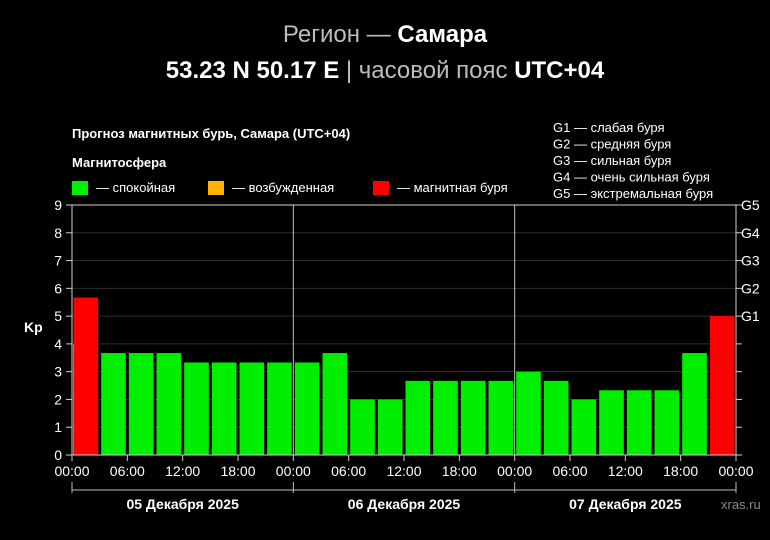 Image resolution: width=770 pixels, height=540 pixels. Describe the element at coordinates (135, 187) in the screenshot. I see `legend-label-0: — спокойная` at that location.